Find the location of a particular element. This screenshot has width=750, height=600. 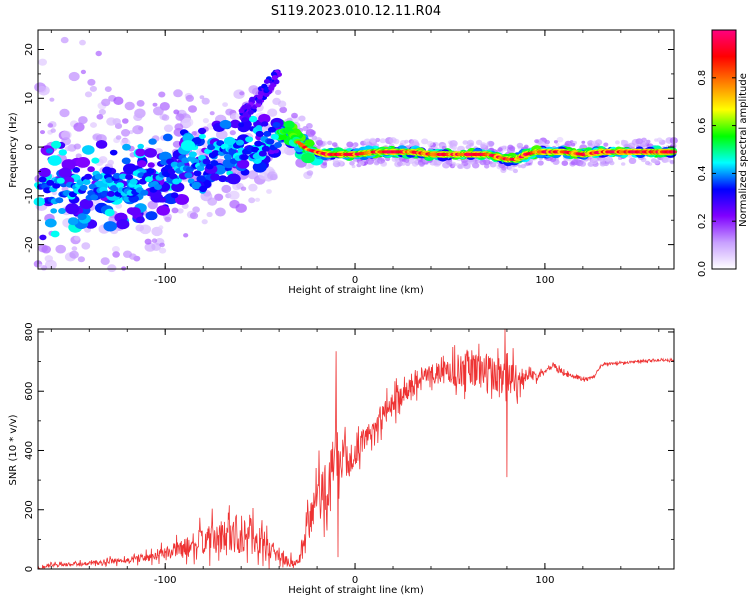

colorbar-ticks: 0.0 0.2 0.4 0.6 0.8 is located at coordinates (716, 173).